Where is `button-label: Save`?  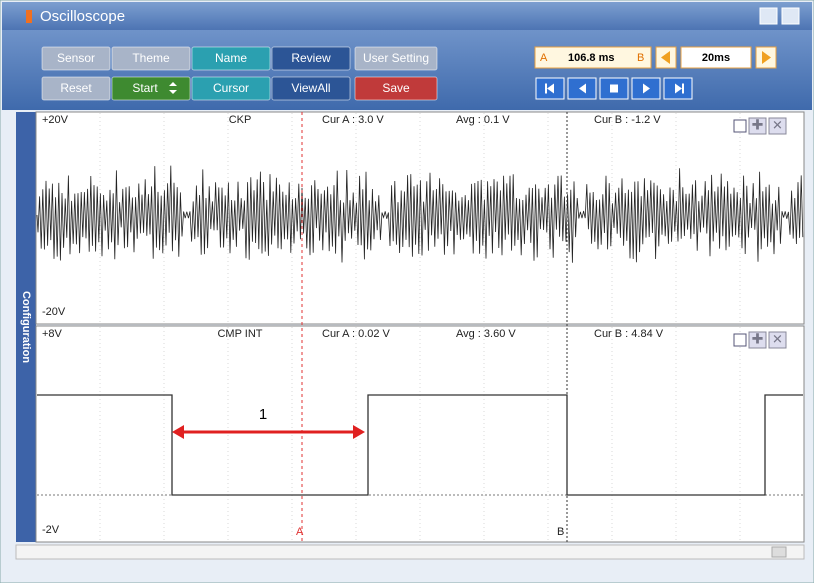
button-label: Save is located at coordinates (396, 88).